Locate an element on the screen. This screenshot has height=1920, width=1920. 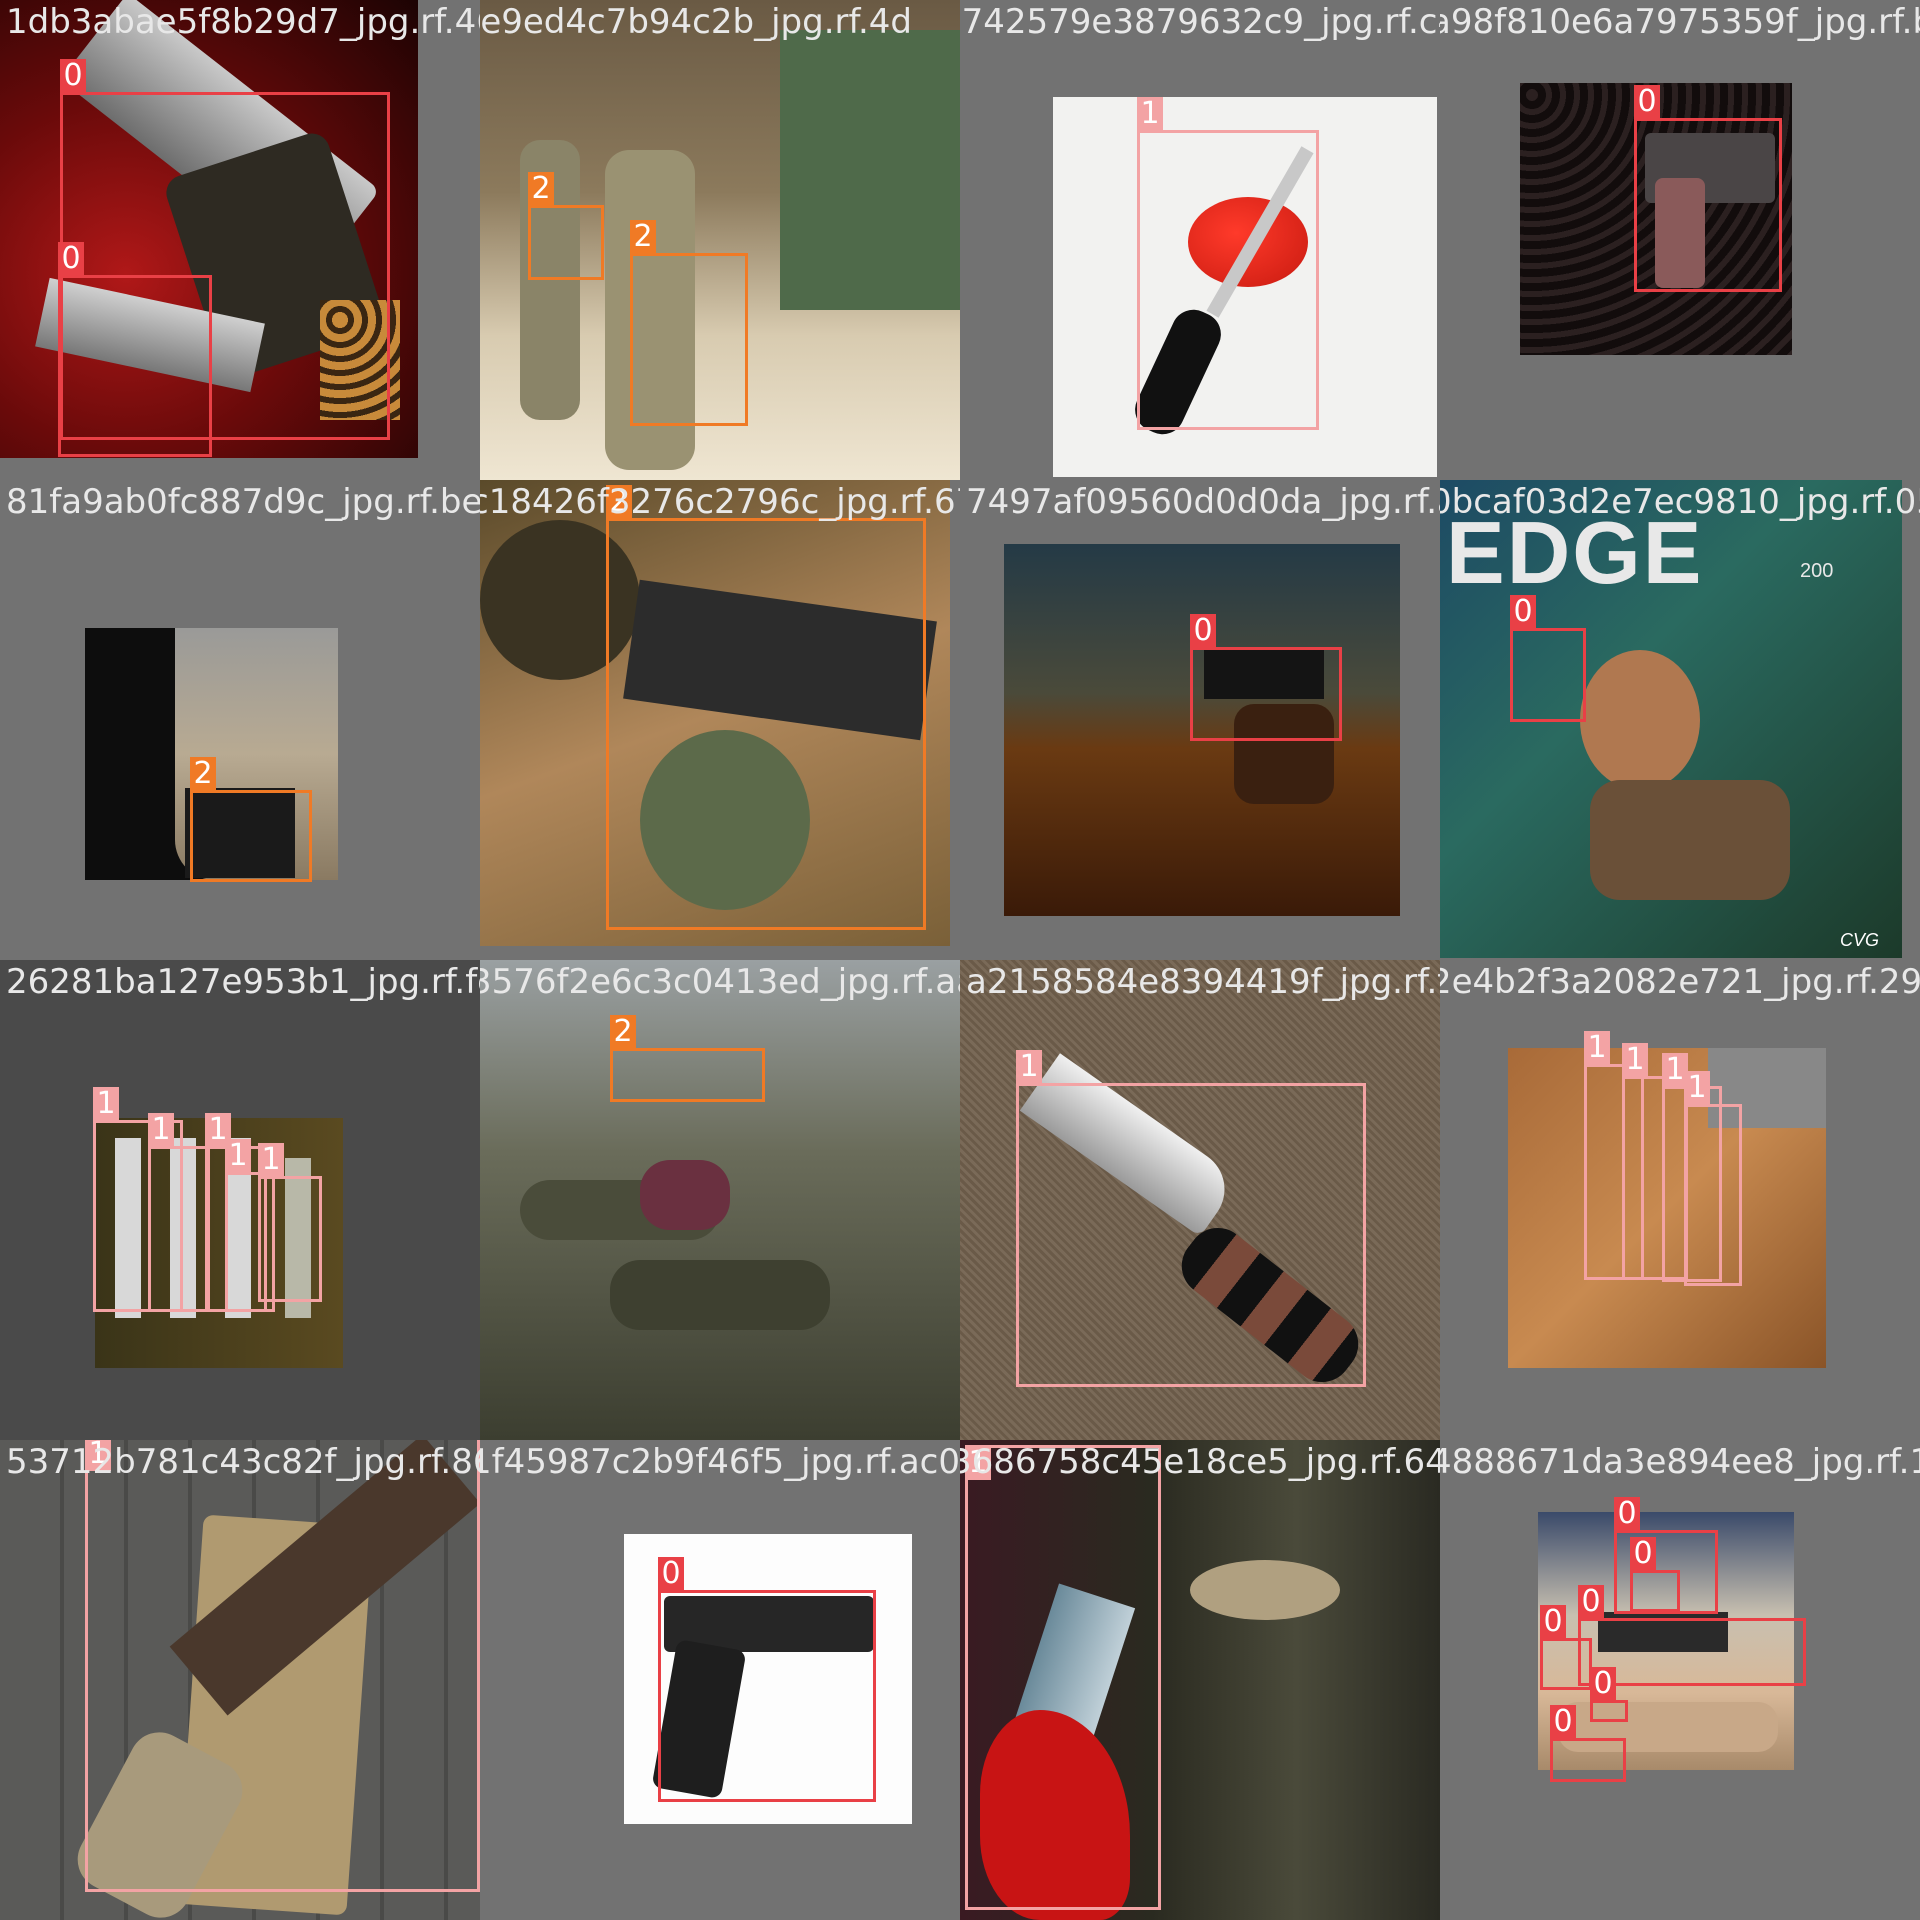
mosaic-tile: 1 53712b781c43c82f_jpg.rf.86 is located at coordinates (240, 1680).